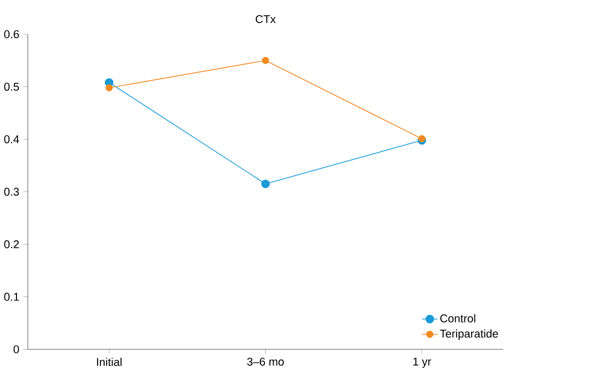 The image size is (598, 381). Describe the element at coordinates (11, 86) in the screenshot. I see `y-tick-label: 0.5` at that location.